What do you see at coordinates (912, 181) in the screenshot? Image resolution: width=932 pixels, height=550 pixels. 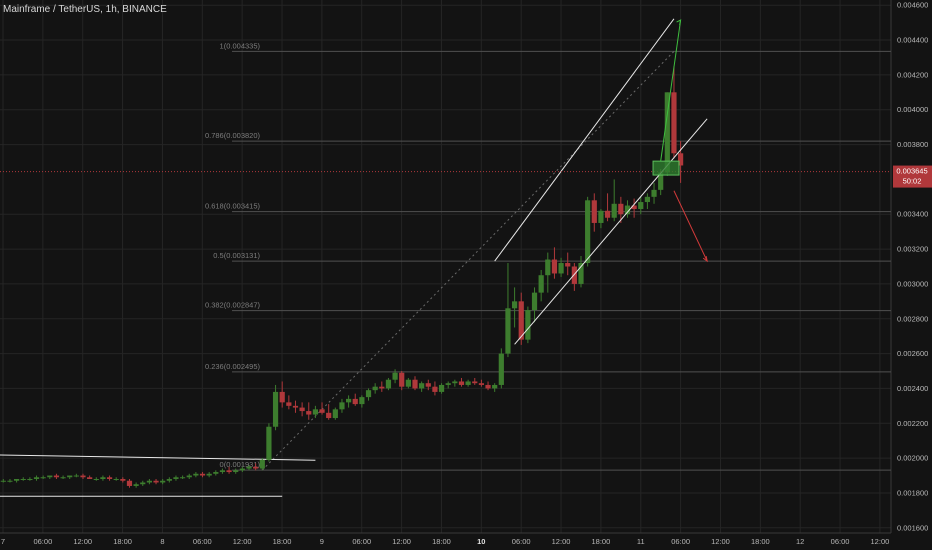 I see `candle-countdown: 50:02` at bounding box center [912, 181].